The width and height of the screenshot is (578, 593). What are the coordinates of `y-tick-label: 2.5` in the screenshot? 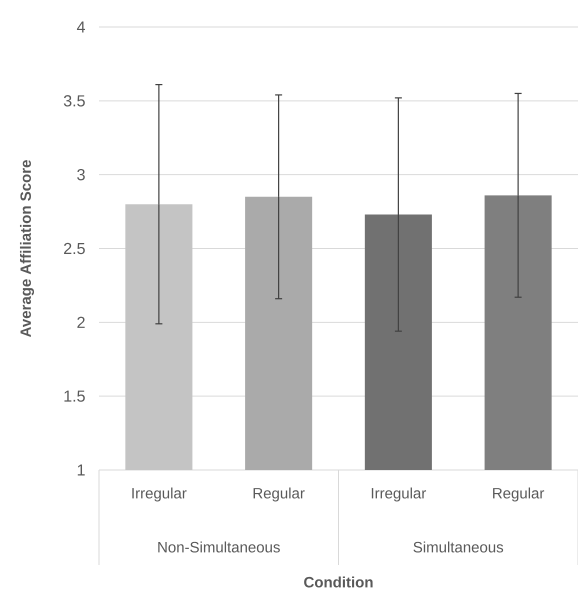 It's located at (74, 248).